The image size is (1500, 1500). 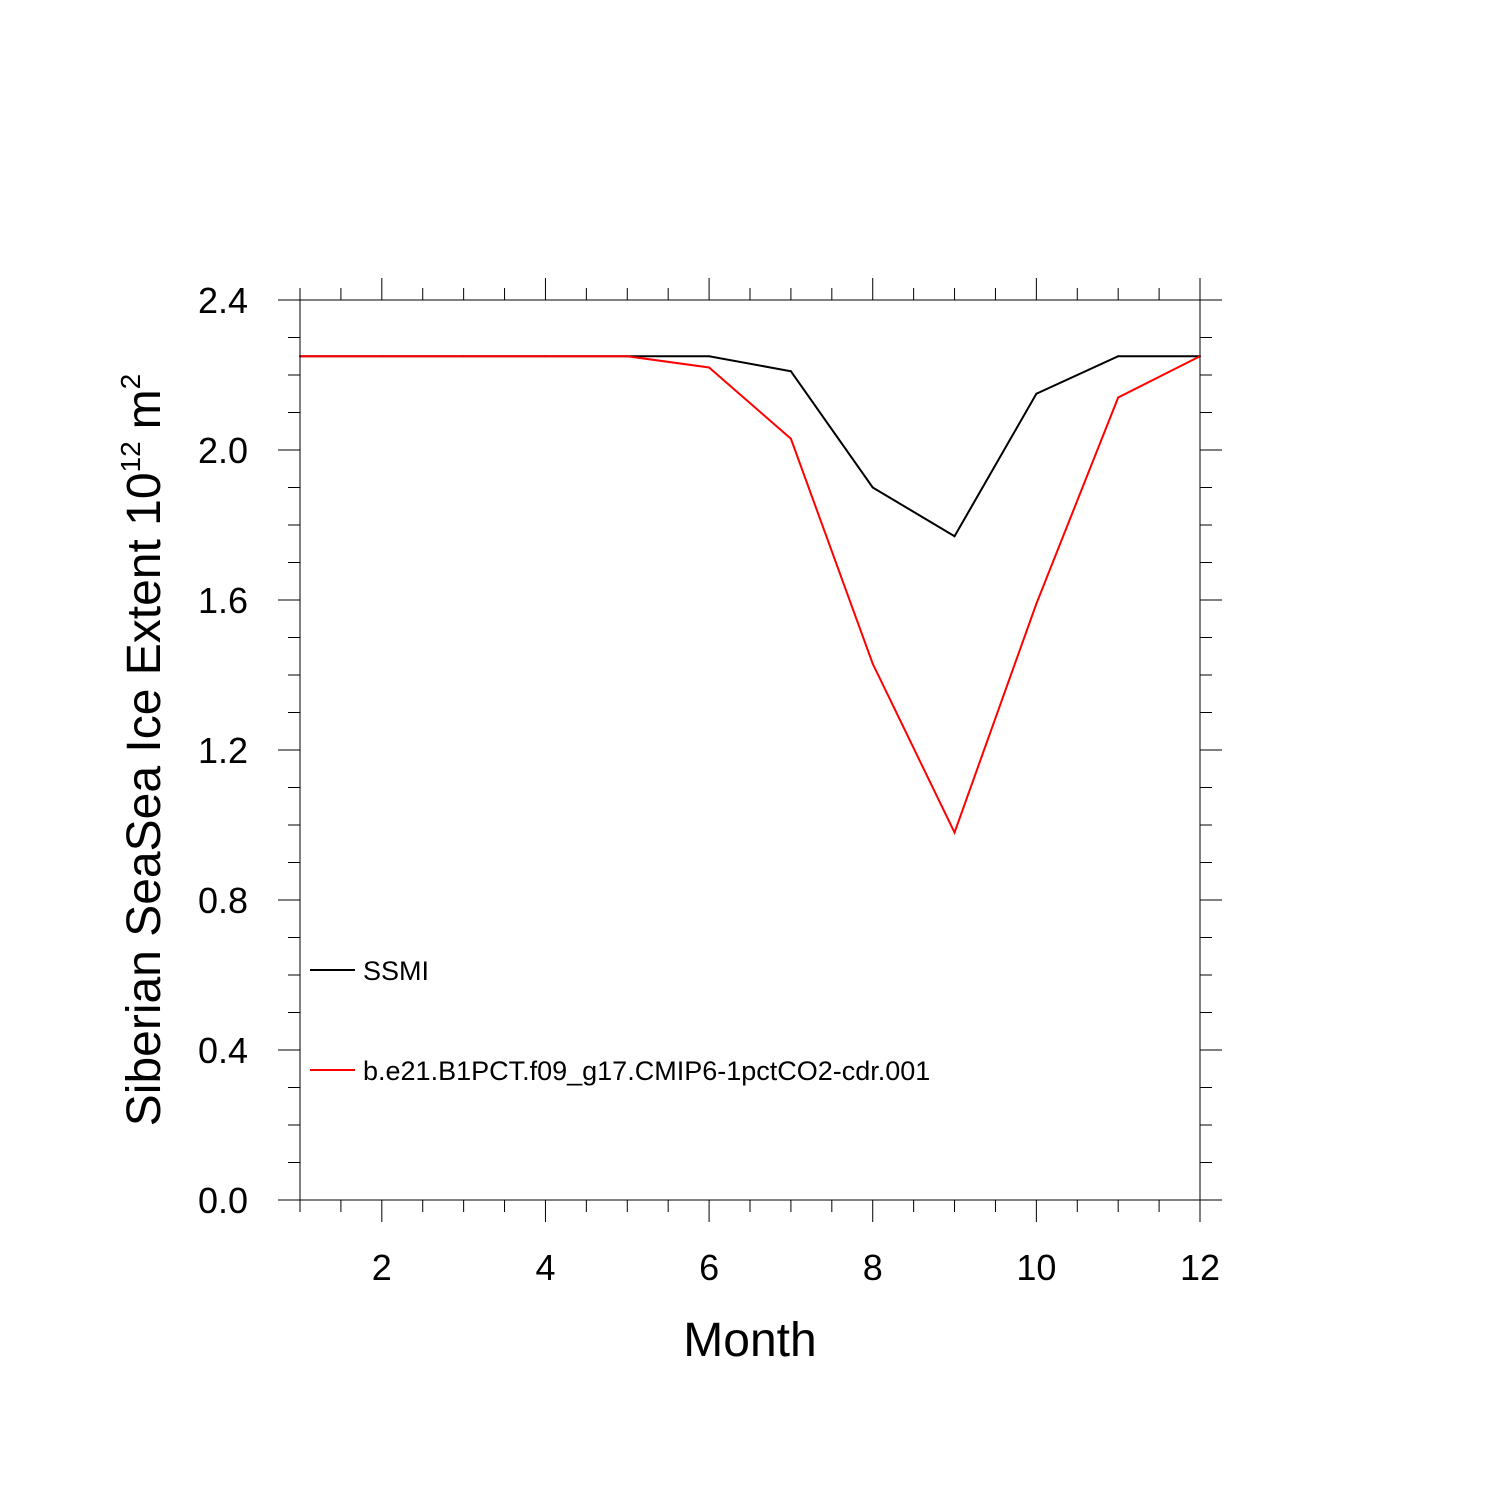 What do you see at coordinates (223, 1050) in the screenshot?
I see `y-tick-label: 0.4` at bounding box center [223, 1050].